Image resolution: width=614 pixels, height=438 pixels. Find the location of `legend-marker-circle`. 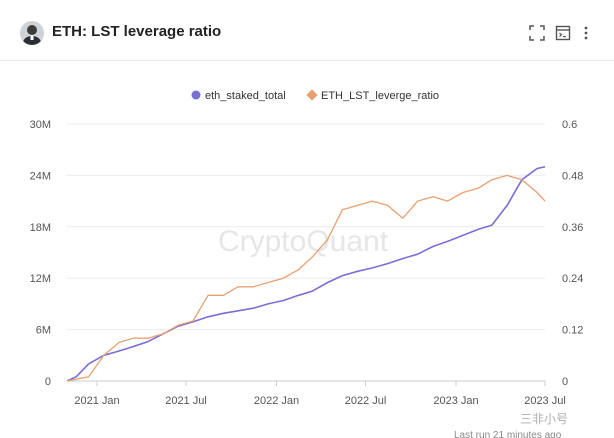

legend-marker-circle is located at coordinates (196, 95).